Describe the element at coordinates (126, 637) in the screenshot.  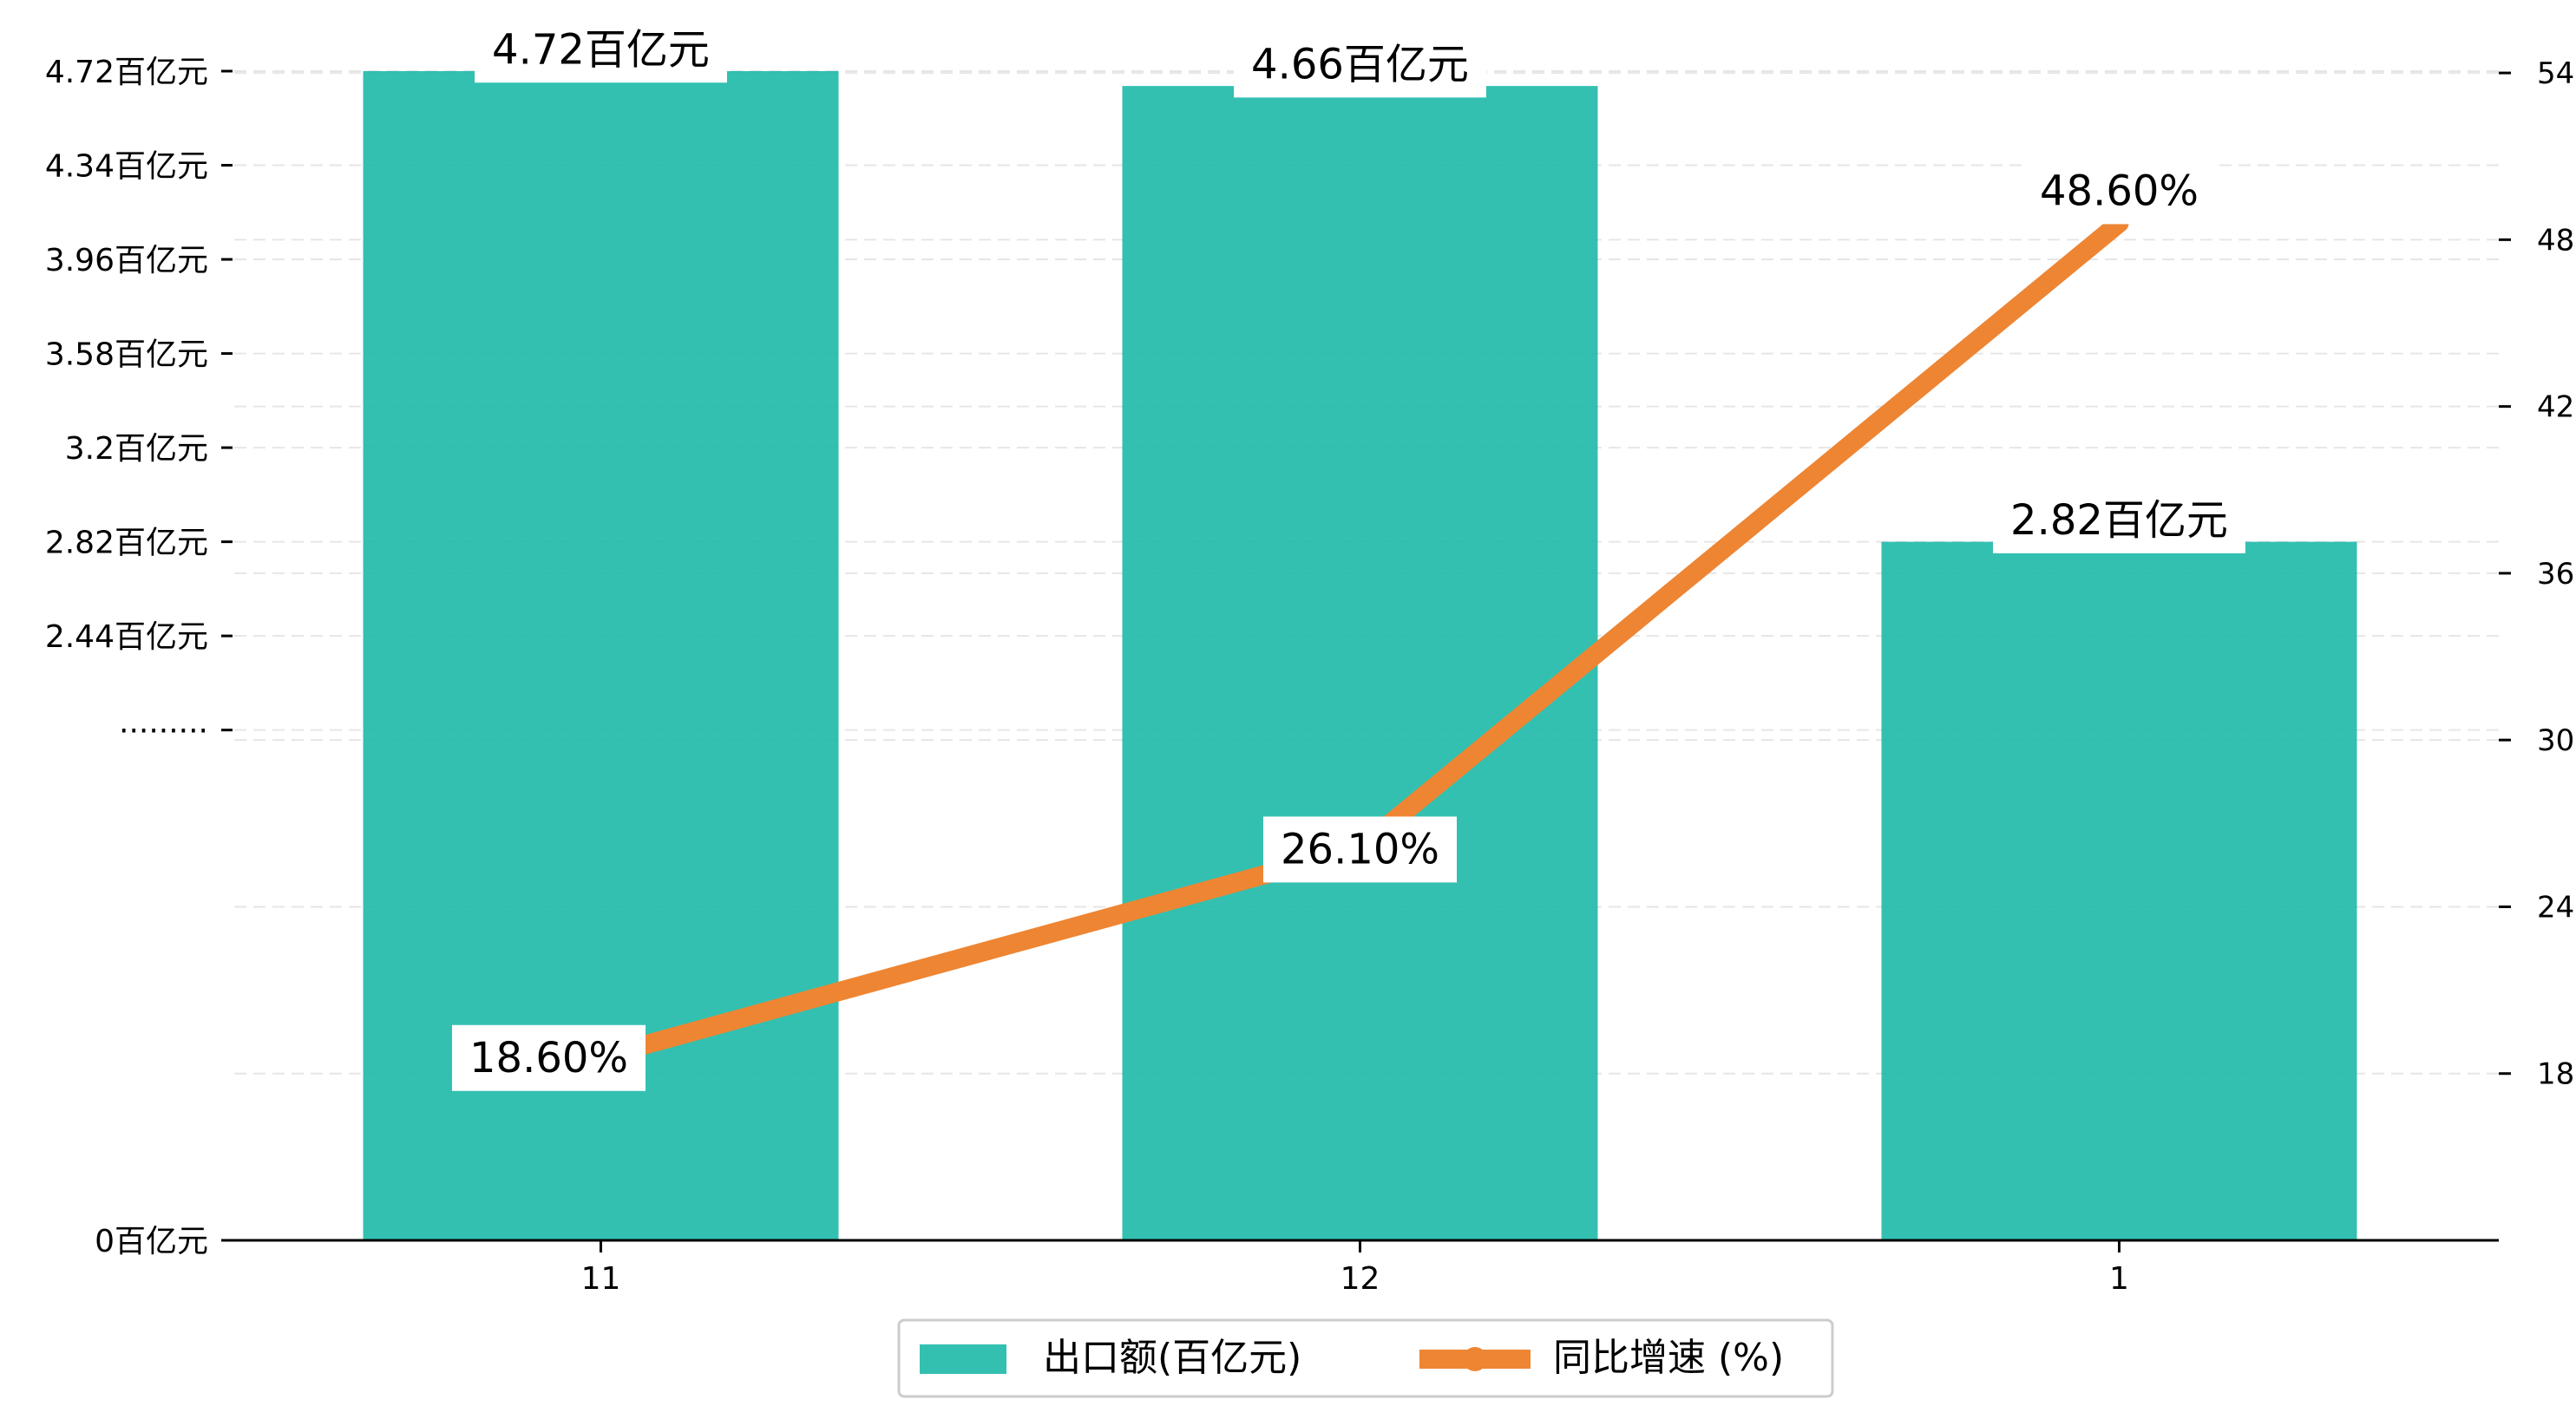
I see `y-left-tick-label: 2.44百亿元` at that location.